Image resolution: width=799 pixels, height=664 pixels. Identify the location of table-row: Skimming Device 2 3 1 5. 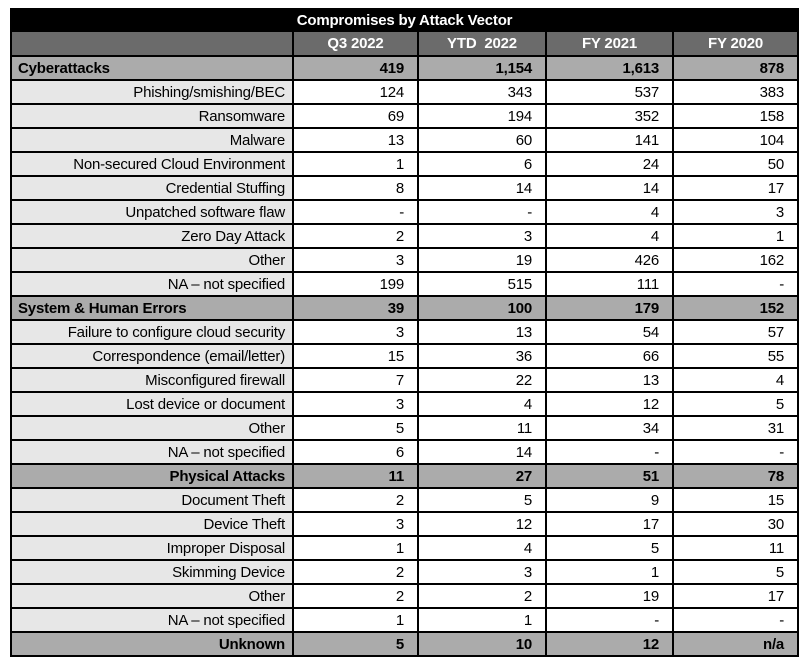
(404, 572).